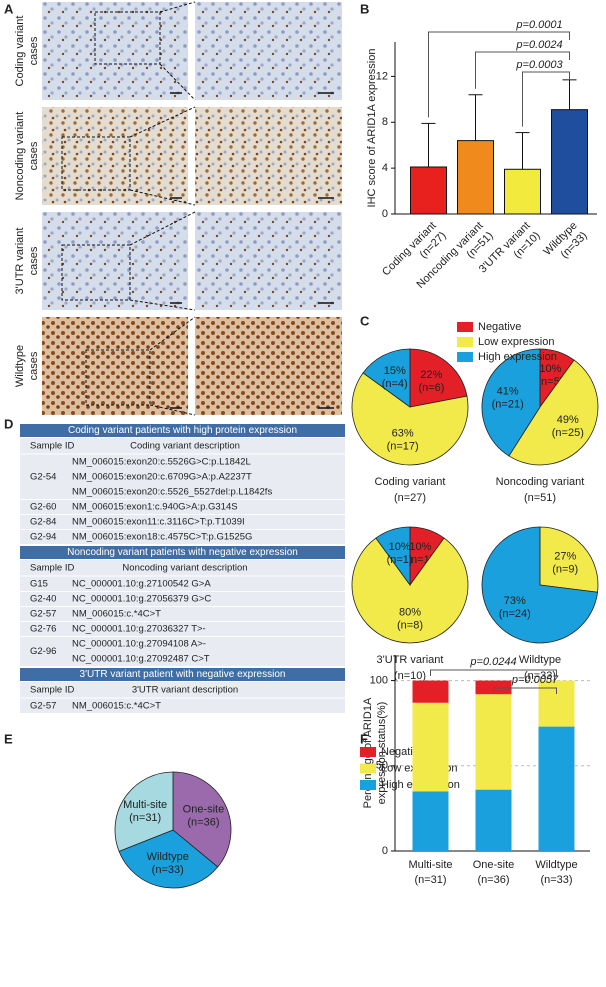 The image size is (606, 987). I want to click on y-tick-label: 12, so click(382, 76).